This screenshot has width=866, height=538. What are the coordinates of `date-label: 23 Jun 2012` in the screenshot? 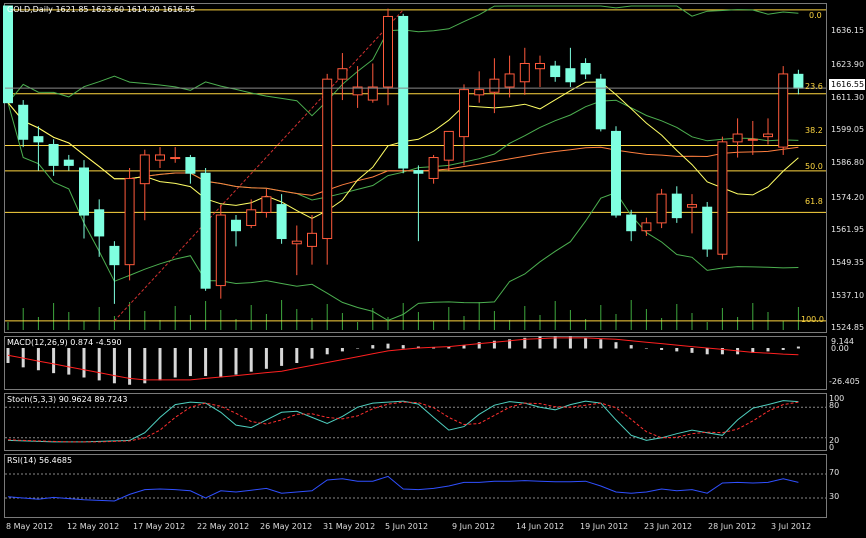 It's located at (668, 526).